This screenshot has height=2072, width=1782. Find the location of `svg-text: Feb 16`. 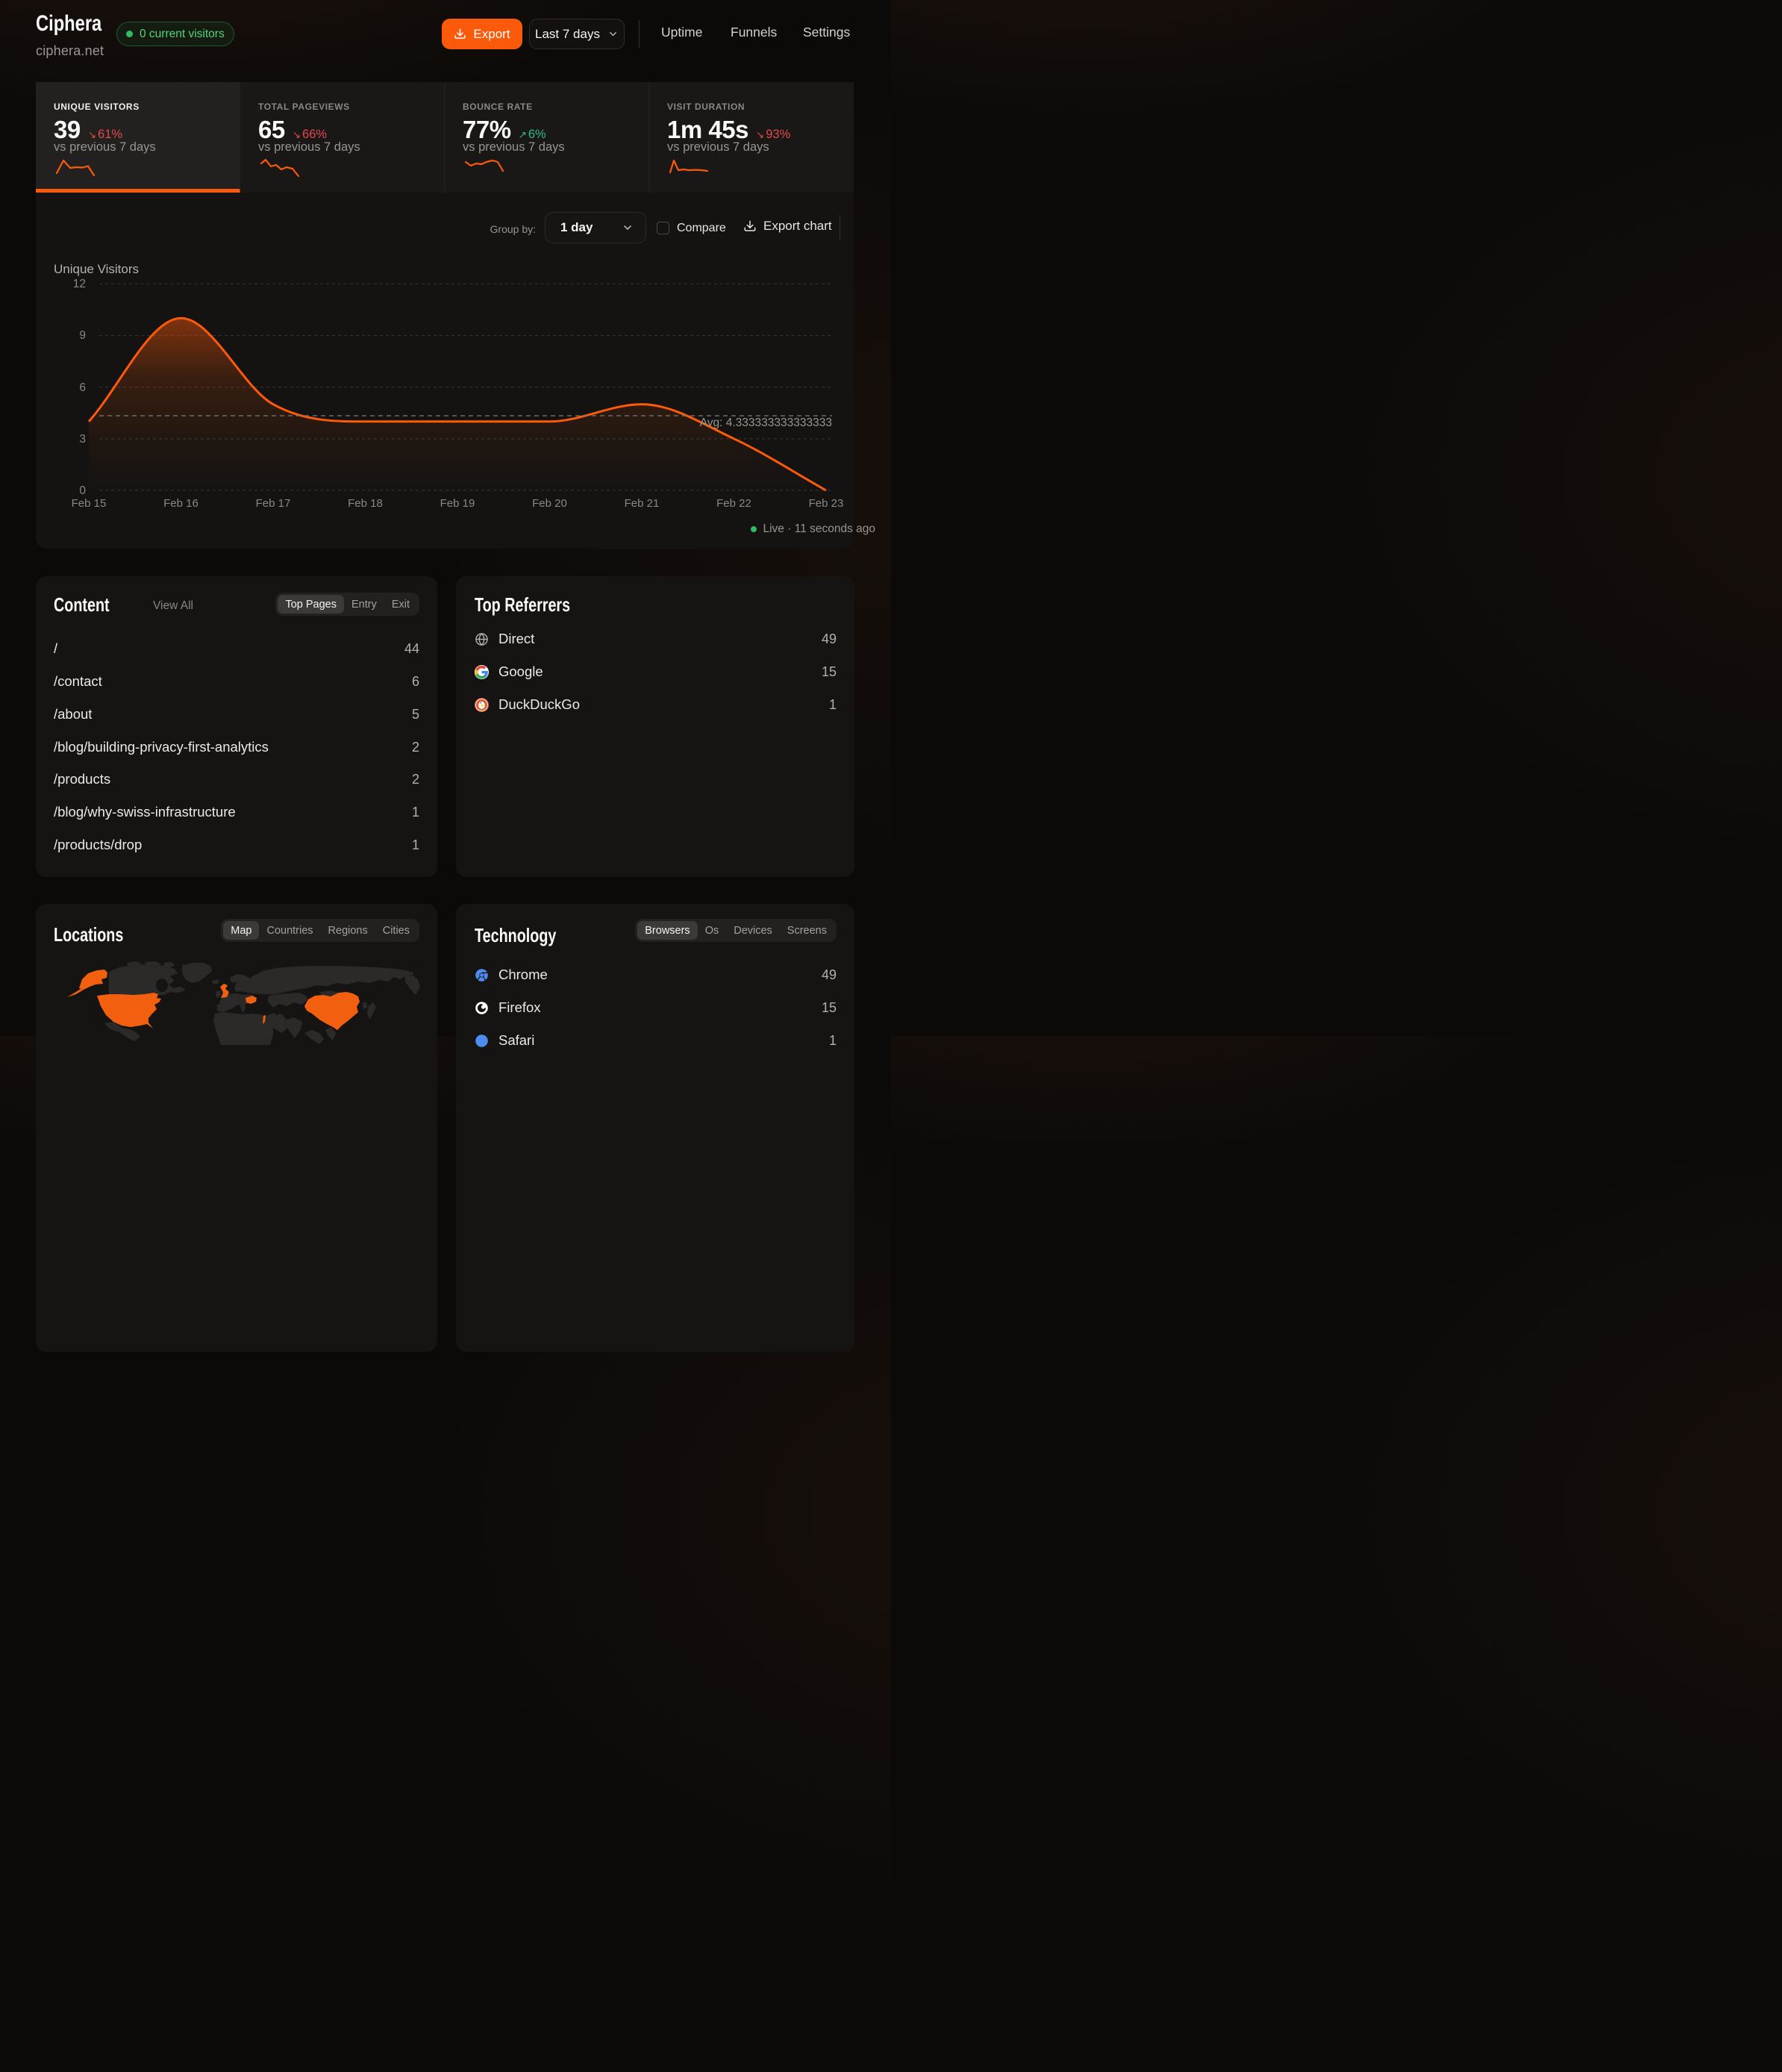

svg-text: Feb 16 is located at coordinates (180, 503).